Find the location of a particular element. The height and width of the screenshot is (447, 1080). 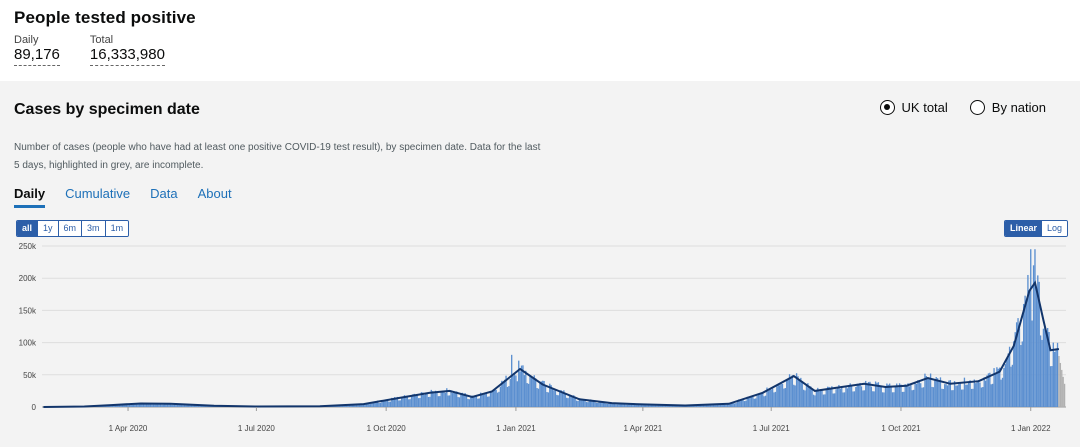

range-1m-button: 1m is located at coordinates (117, 228).